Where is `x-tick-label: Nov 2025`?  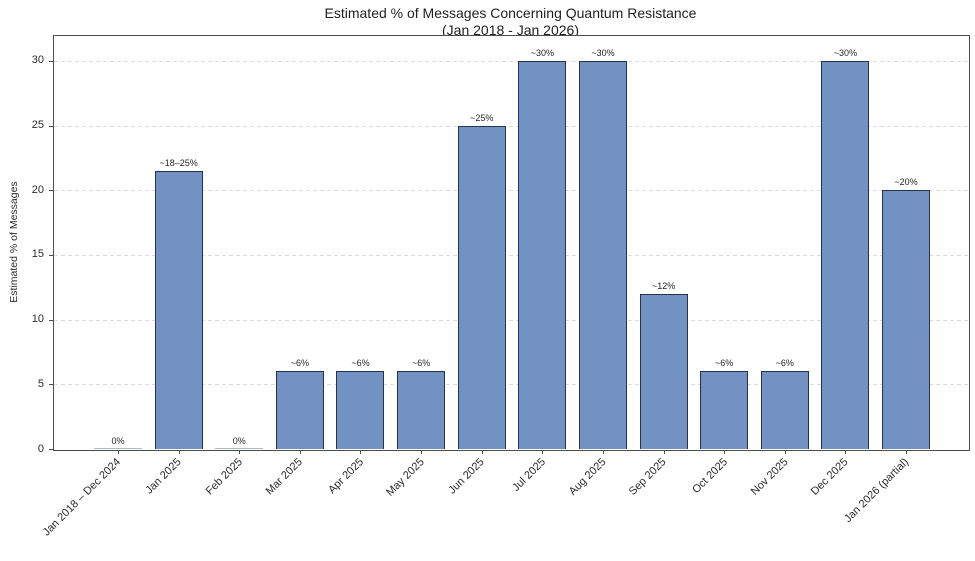
x-tick-label: Nov 2025 is located at coordinates (769, 477).